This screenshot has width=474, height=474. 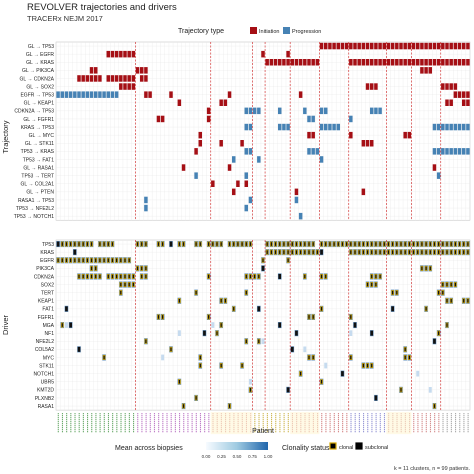 I want to click on mean-tick-label: 0.50, so click(x=237, y=456).